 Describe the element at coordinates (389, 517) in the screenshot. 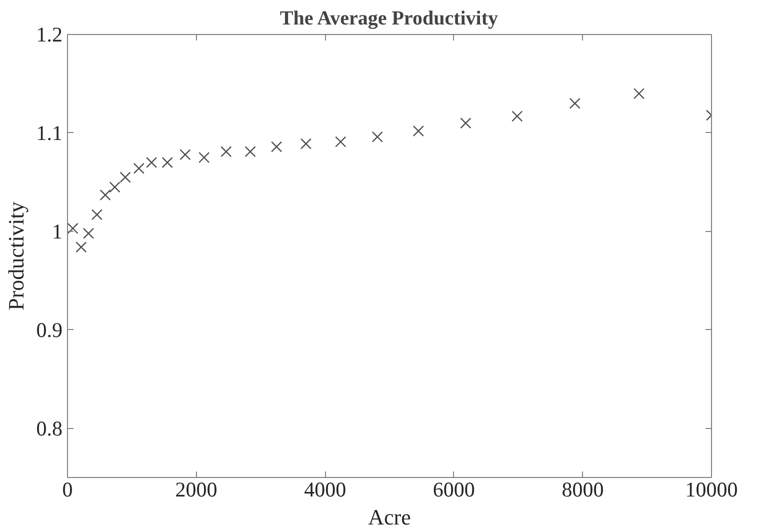

I see `x-axis-title: Acre` at that location.